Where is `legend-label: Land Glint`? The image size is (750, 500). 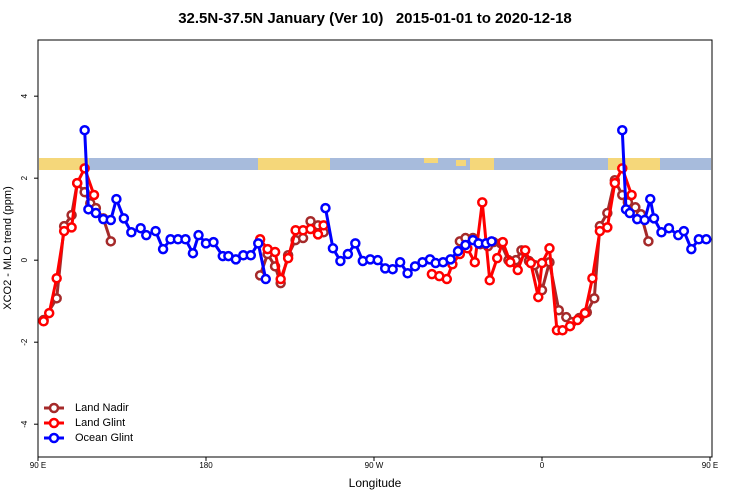 legend-label: Land Glint is located at coordinates (100, 423).